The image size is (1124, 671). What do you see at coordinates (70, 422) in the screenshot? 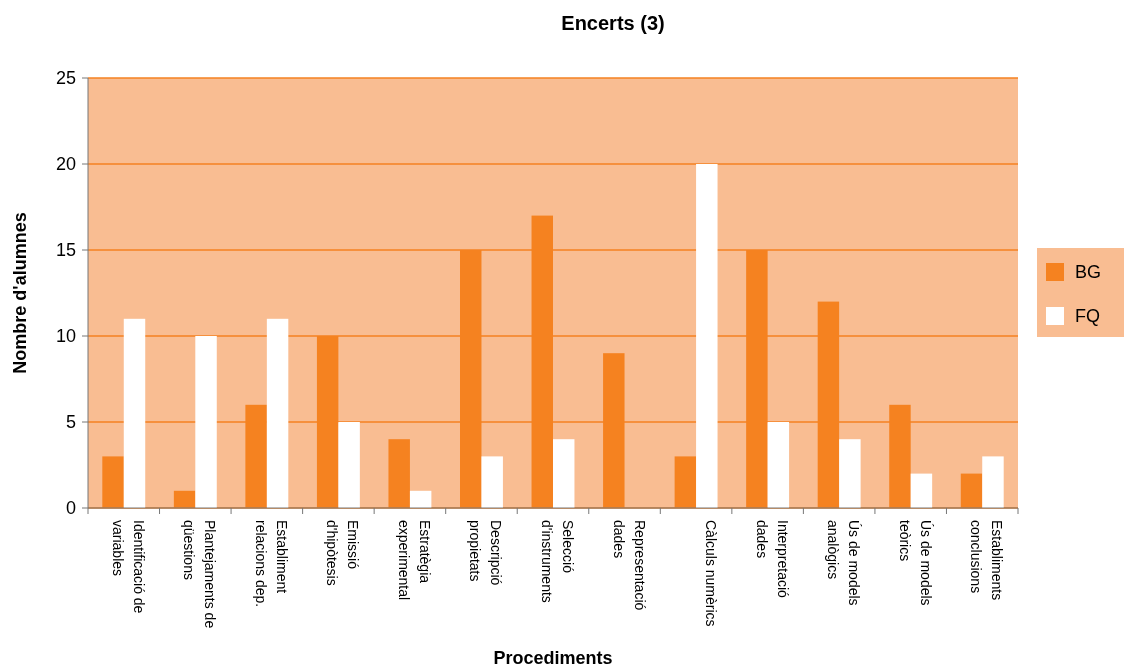
I see `y-tick-label: 5` at bounding box center [70, 422].